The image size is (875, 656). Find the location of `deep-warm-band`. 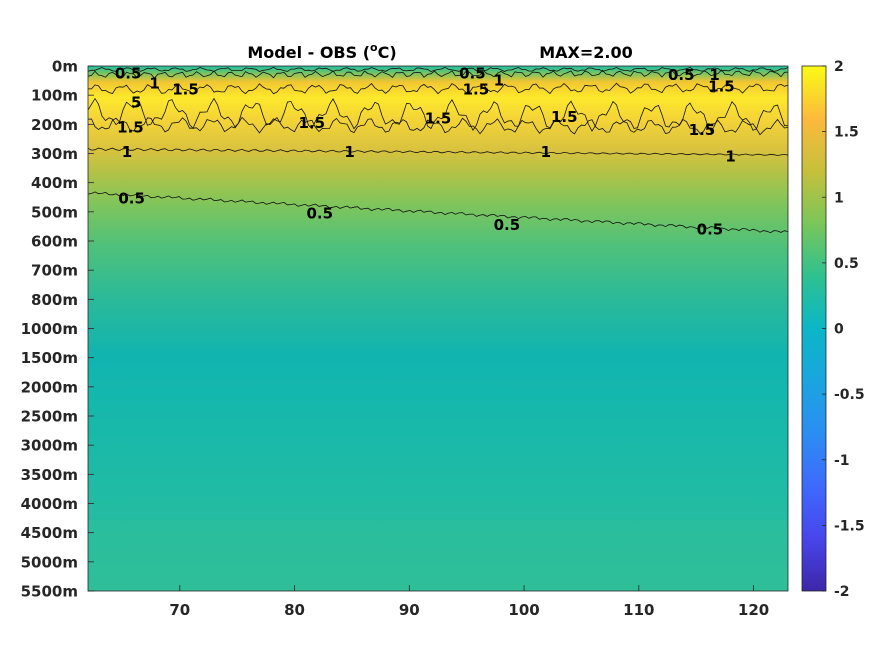

deep-warm-band is located at coordinates (438, 555).